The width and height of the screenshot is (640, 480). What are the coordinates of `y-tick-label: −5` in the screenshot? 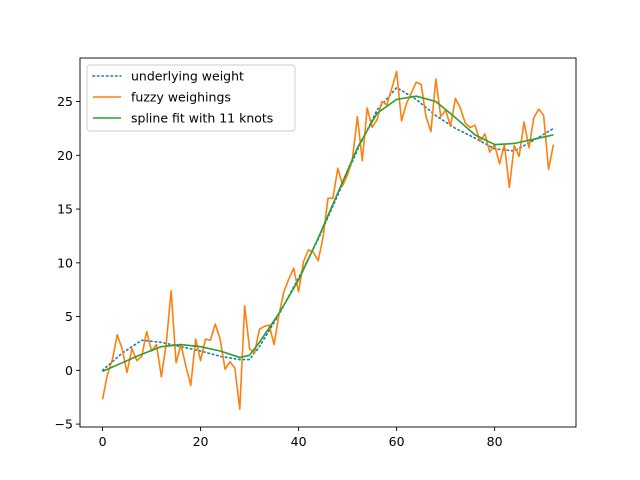 It's located at (64, 424).